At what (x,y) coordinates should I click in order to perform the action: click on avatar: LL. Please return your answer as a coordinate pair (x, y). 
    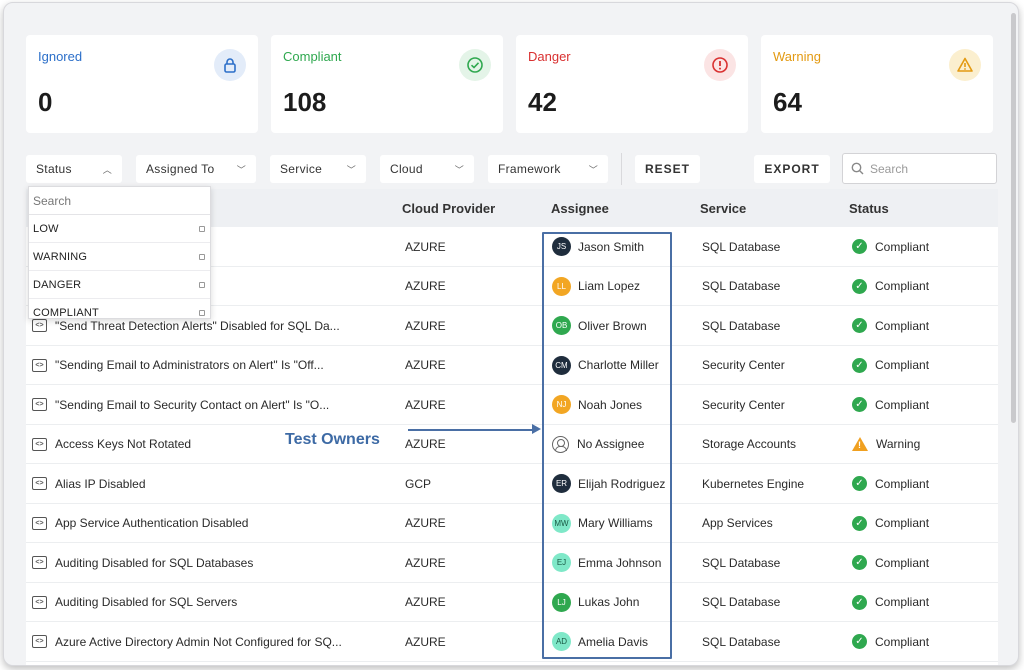
    Looking at the image, I should click on (561, 286).